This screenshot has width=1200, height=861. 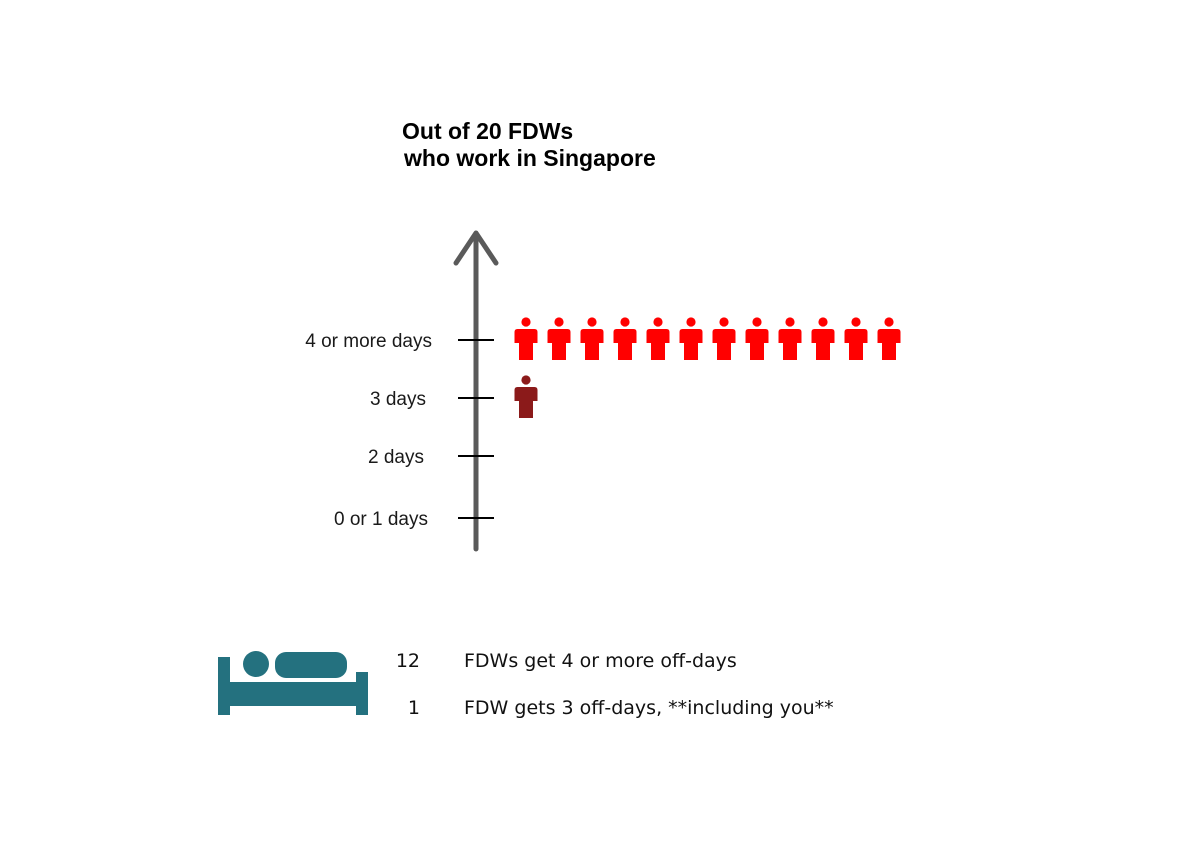 I want to click on legend-text-2: FDW gets 3 off-days, **including you**, so click(x=649, y=708).